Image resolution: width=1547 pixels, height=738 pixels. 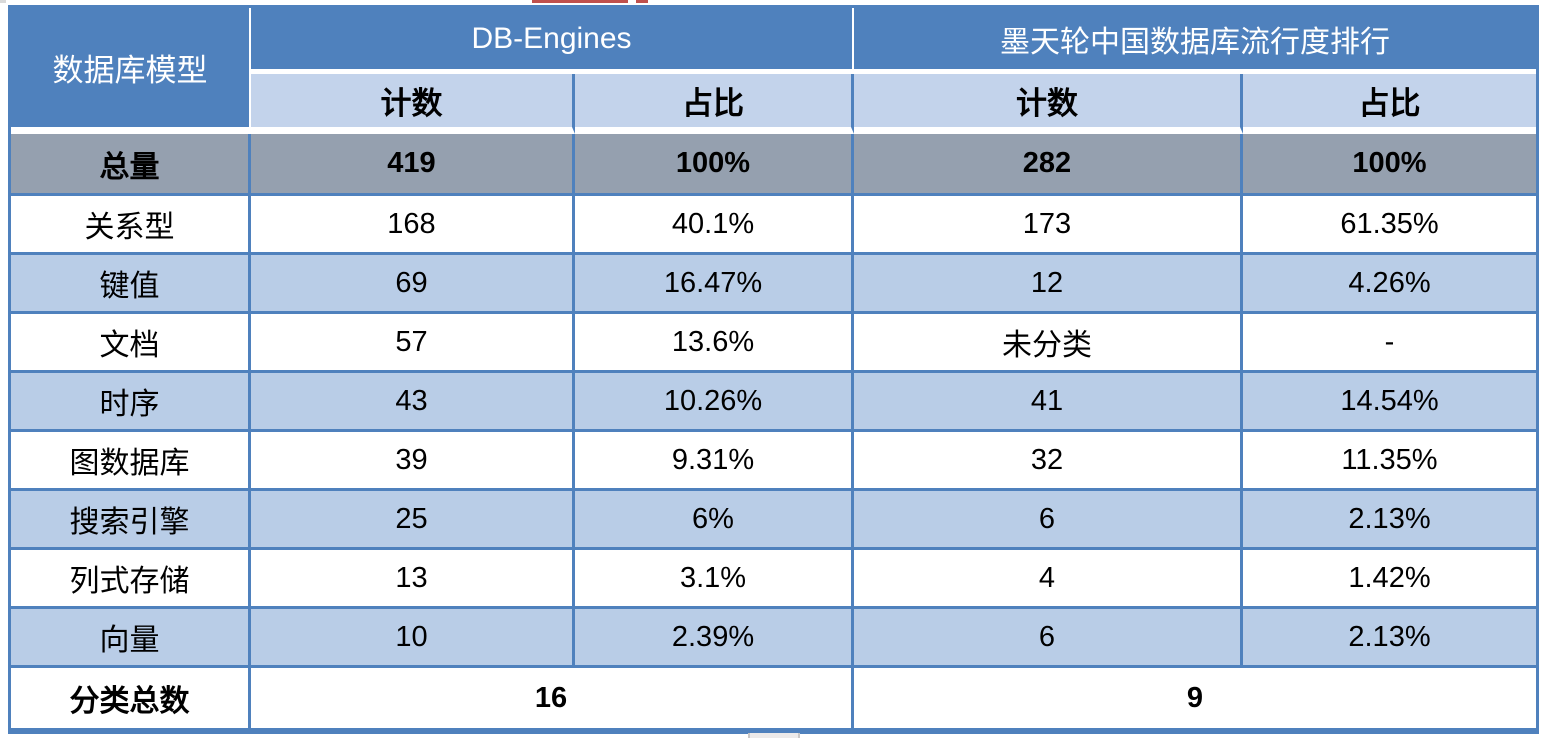 I want to click on row-label-total: 总量, so click(x=131, y=165).